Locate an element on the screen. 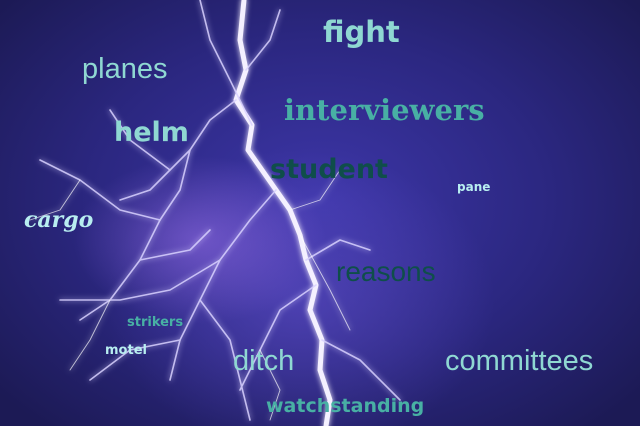 The image size is (640, 426). word-strikers: strikers is located at coordinates (155, 322).